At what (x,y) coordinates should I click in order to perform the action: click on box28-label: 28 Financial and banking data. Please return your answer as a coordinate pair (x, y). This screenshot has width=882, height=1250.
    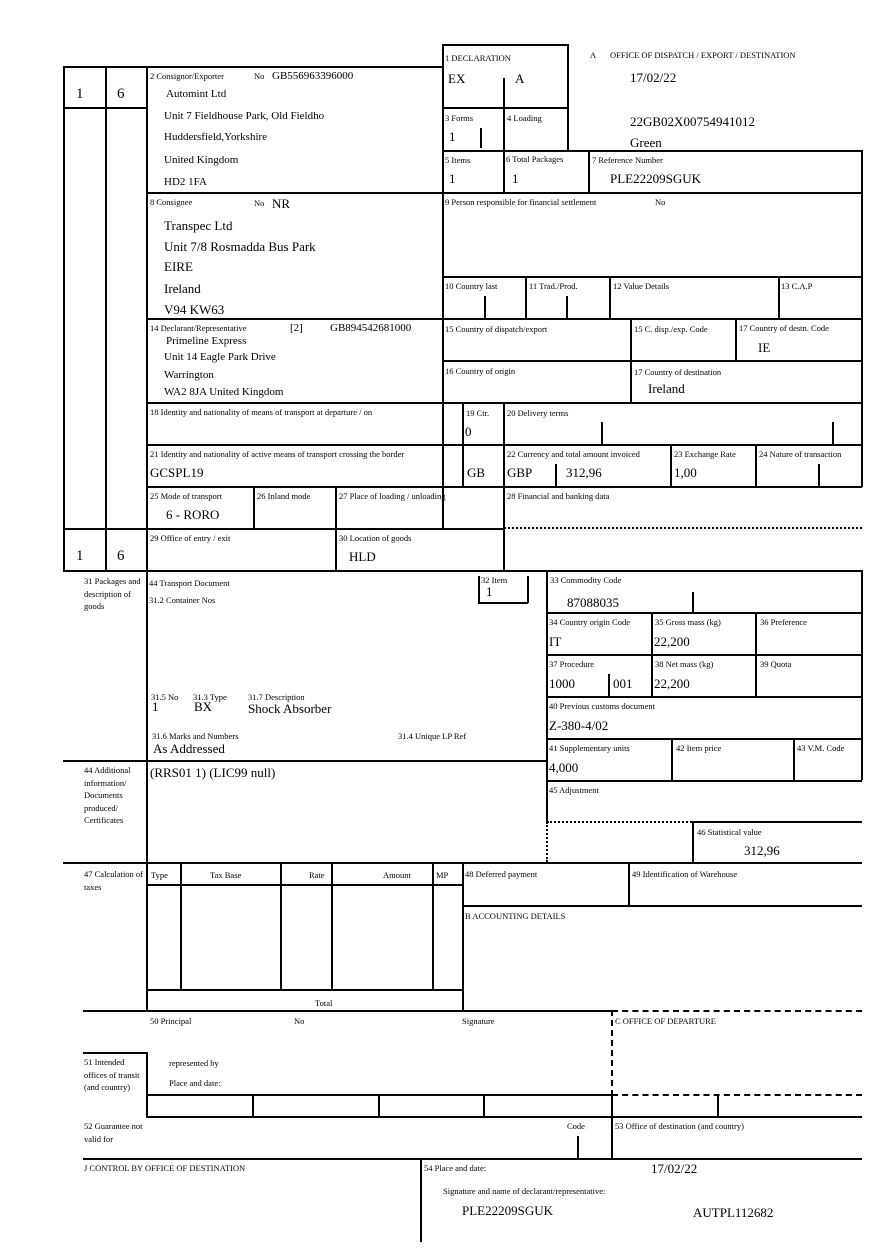
    Looking at the image, I should click on (558, 496).